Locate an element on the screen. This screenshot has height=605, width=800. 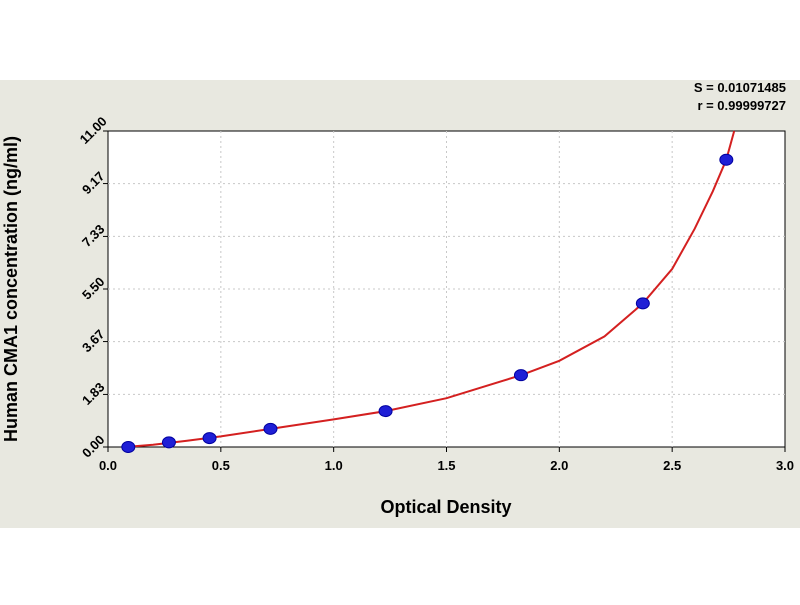
x-tick-label: 3.0 is located at coordinates (785, 465).